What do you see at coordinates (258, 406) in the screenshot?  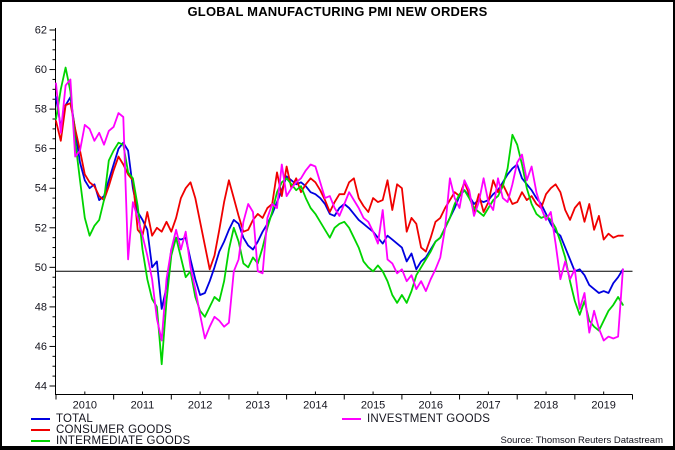 I see `x-tick-label: 2013` at bounding box center [258, 406].